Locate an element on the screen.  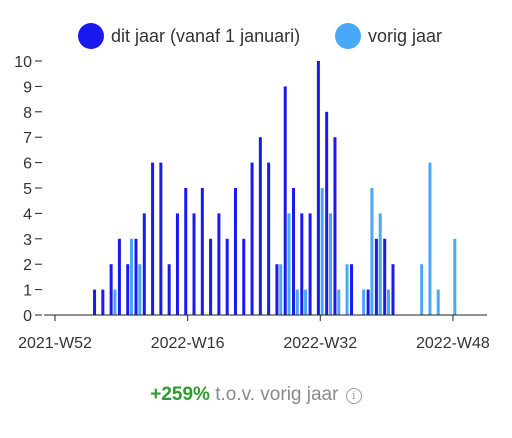
comparison-footer: +259% t.o.v. vorig jaar i is located at coordinates (256, 395).